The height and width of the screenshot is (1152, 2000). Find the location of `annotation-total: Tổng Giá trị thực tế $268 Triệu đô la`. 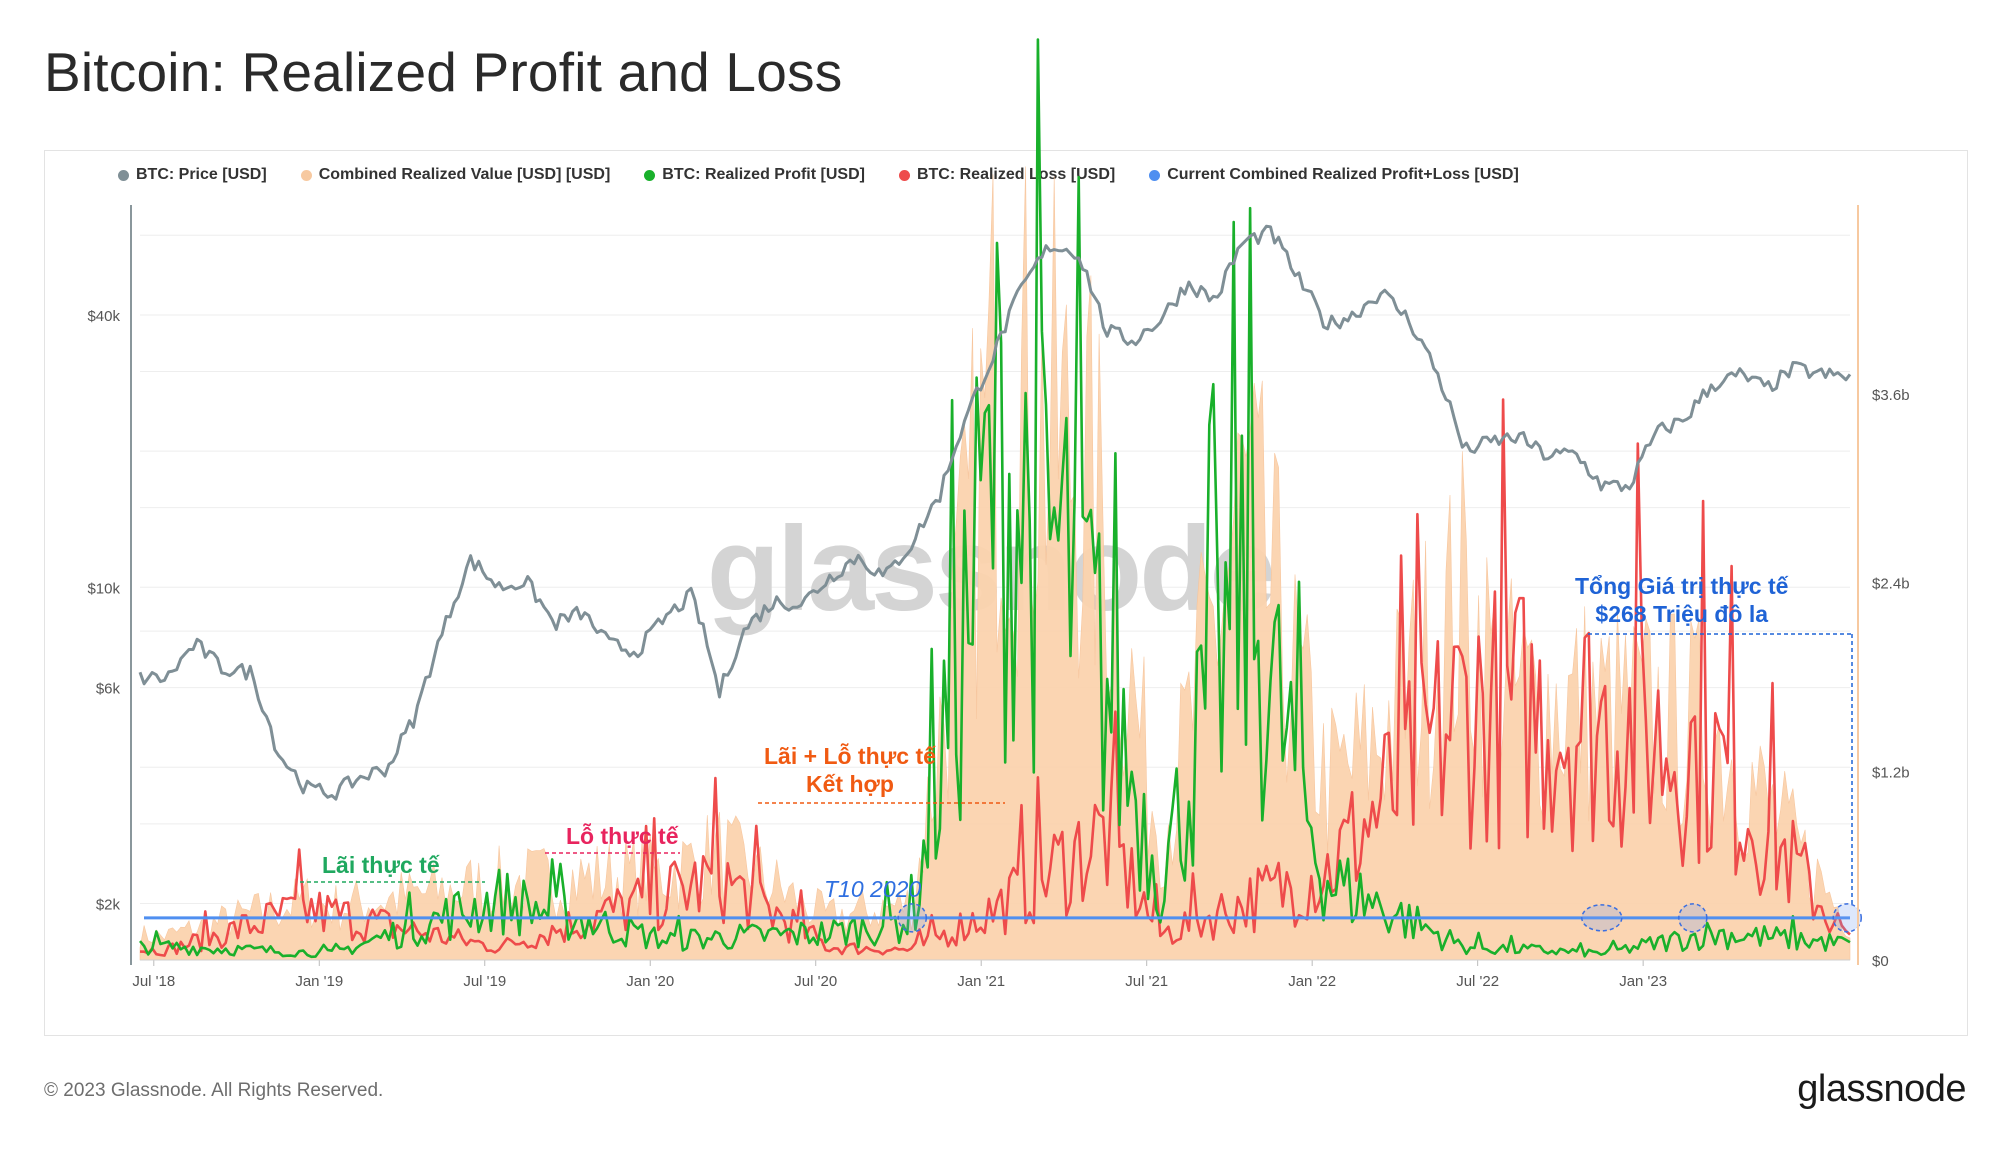

annotation-total: Tổng Giá trị thực tế $268 Triệu đô la is located at coordinates (1681, 600).